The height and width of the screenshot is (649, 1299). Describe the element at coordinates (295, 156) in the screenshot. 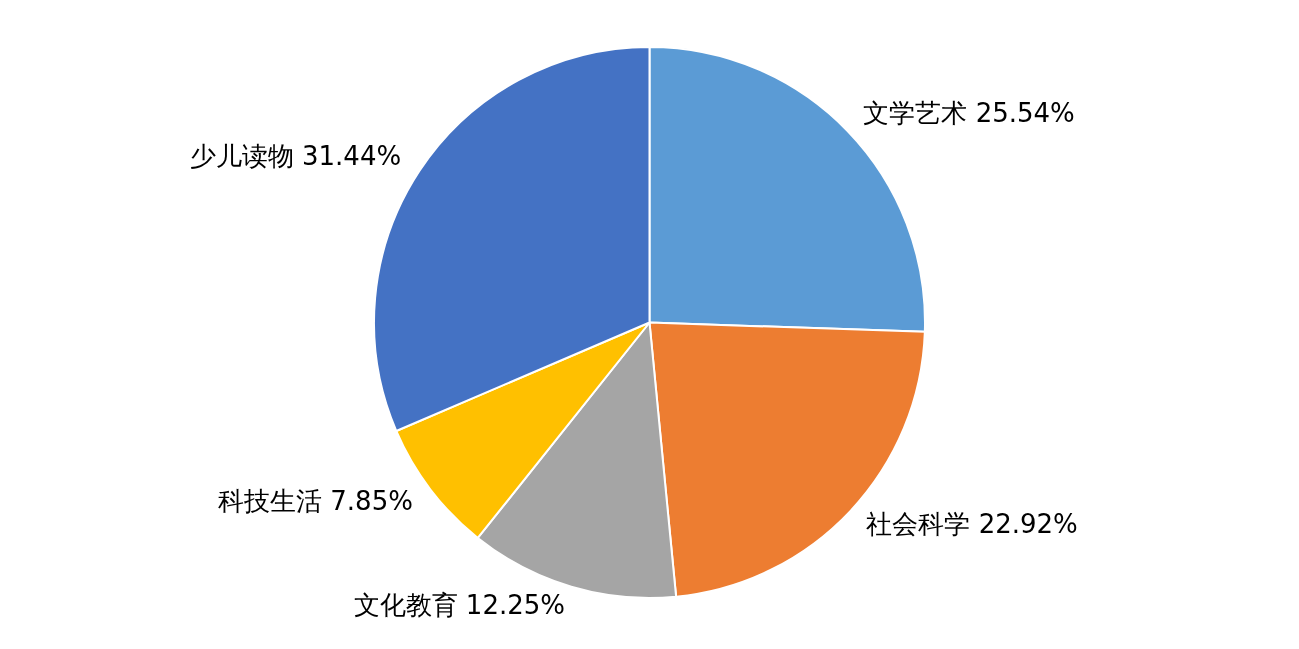

I see `slice-label: 少儿读物 31.44%` at that location.